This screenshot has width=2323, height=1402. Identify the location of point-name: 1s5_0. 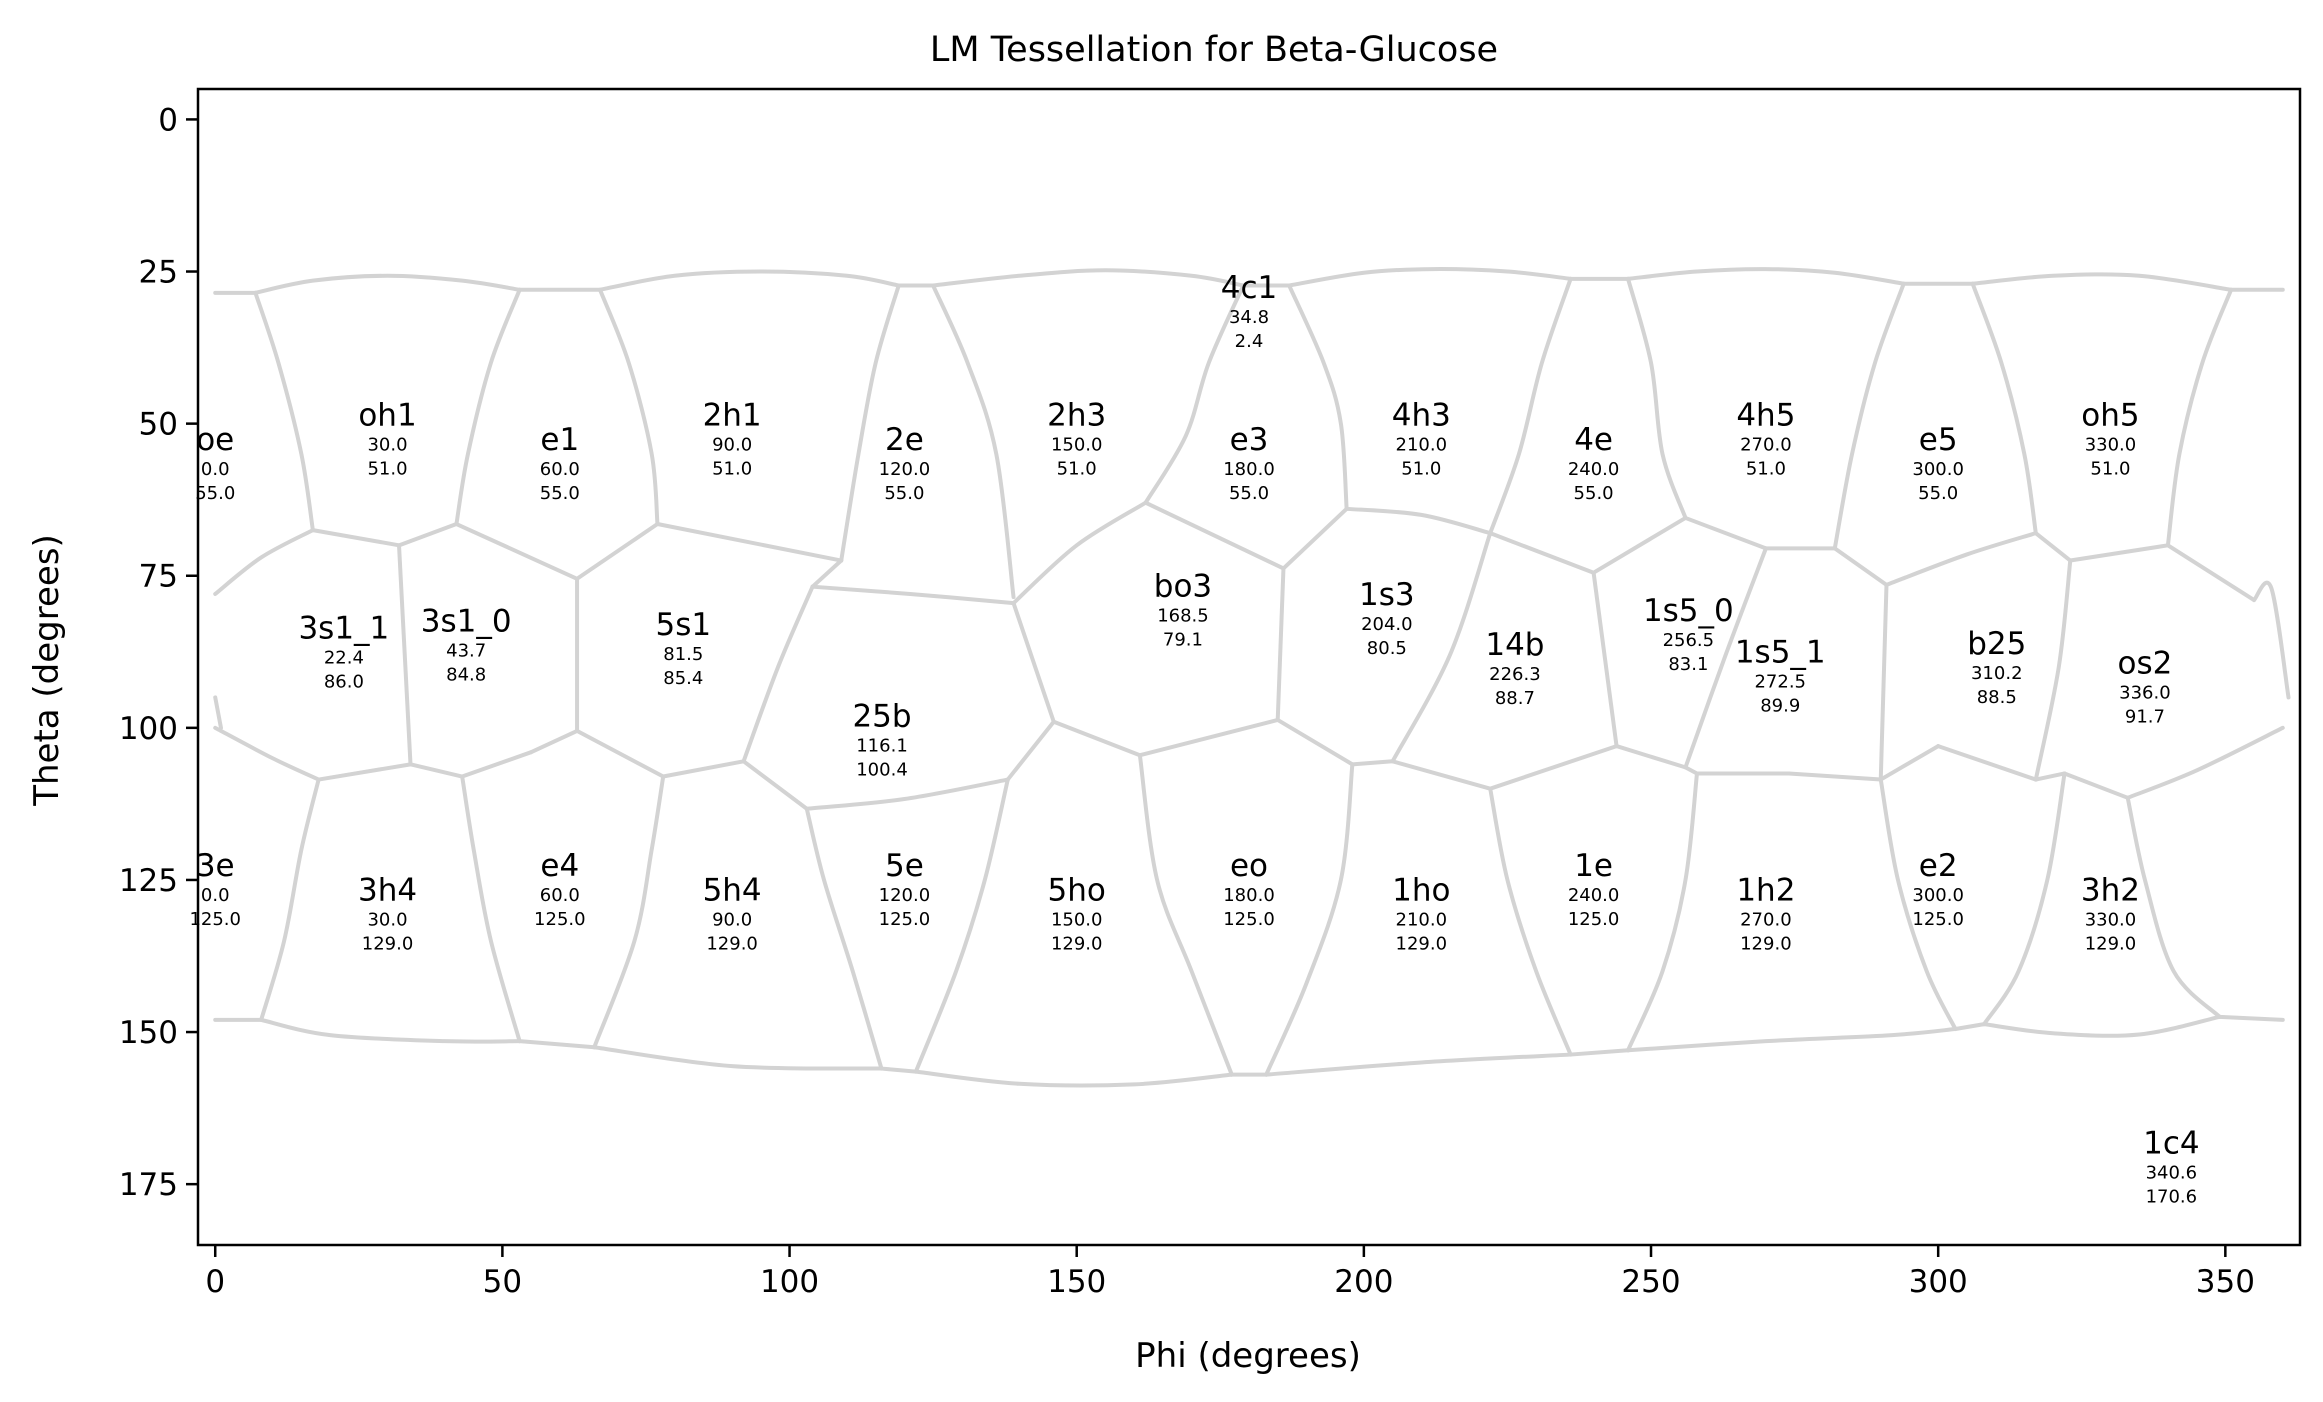
(1688, 611).